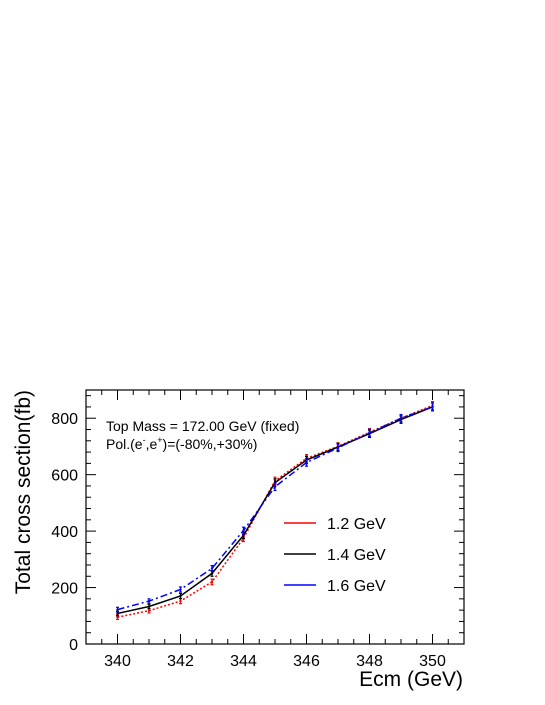  What do you see at coordinates (64, 476) in the screenshot?
I see `y-tick-label: 600` at bounding box center [64, 476].